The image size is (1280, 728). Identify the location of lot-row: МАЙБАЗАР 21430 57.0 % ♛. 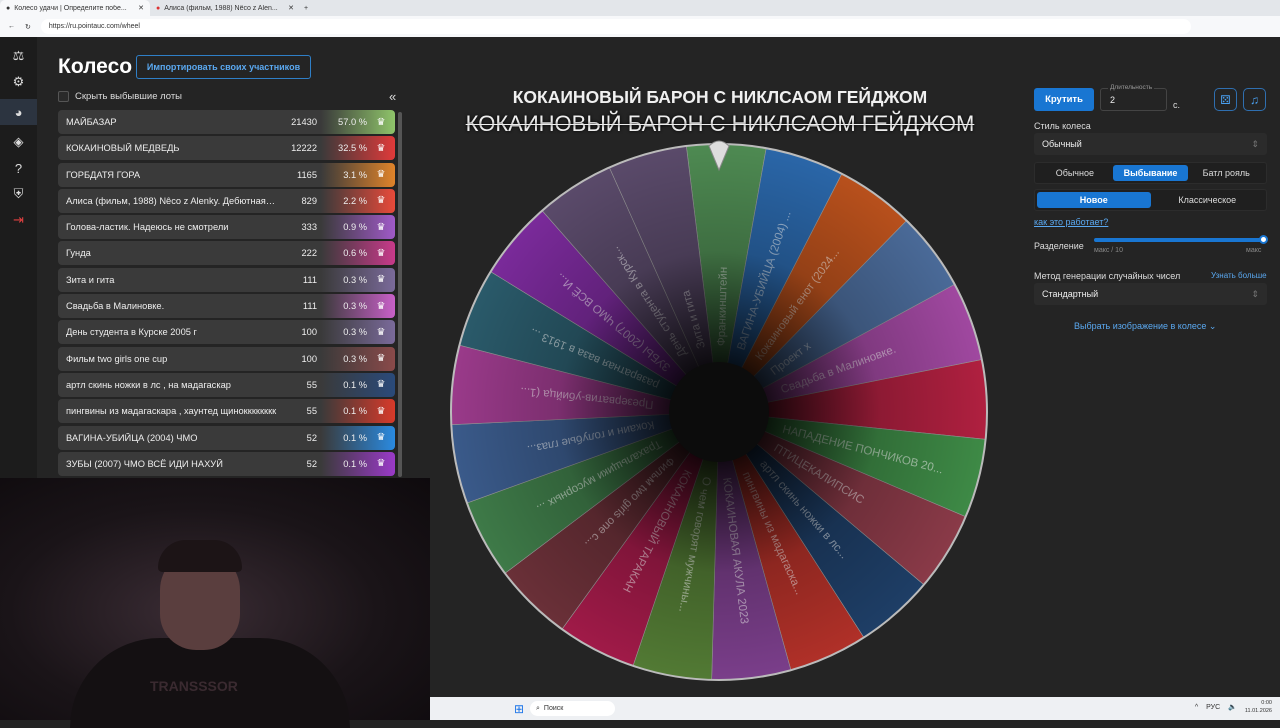
(226, 122).